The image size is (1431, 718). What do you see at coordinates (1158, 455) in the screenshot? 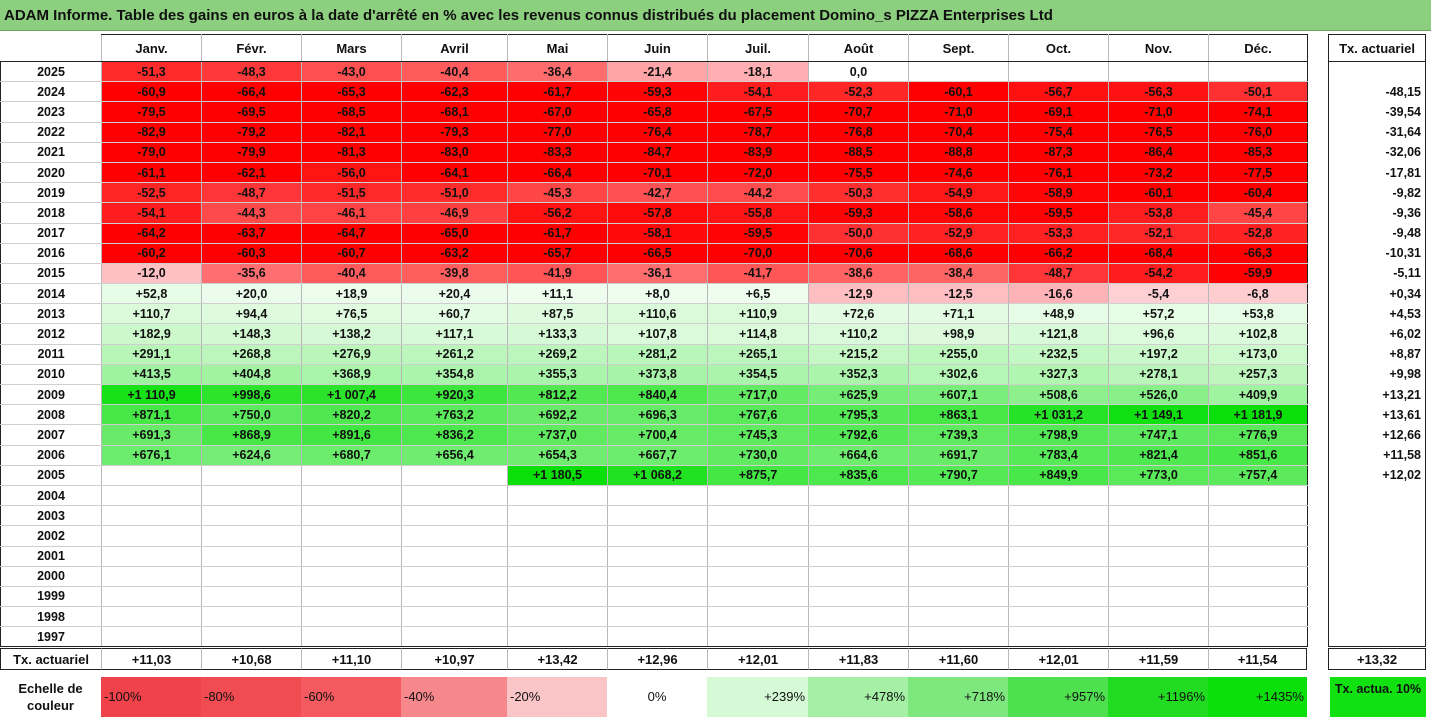
I see `gain-cell: +821,4` at bounding box center [1158, 455].